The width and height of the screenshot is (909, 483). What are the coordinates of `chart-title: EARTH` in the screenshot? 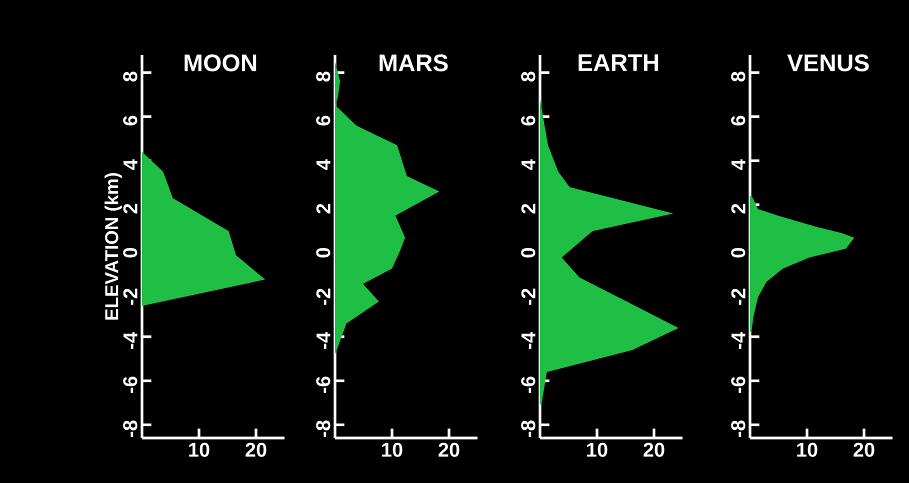 It's located at (618, 62).